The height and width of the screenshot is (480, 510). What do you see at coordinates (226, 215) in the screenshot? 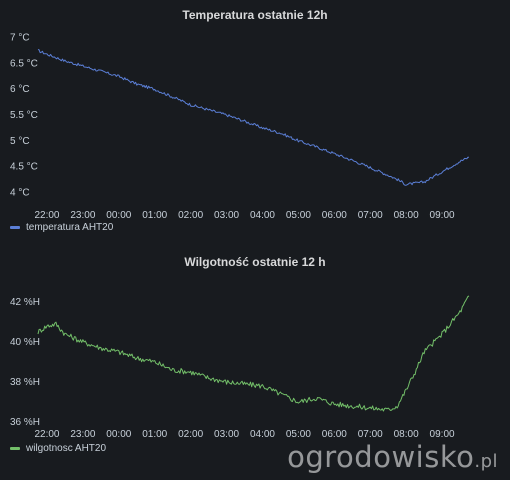
I see `temperature-x-tick-label: 03:00` at bounding box center [226, 215].